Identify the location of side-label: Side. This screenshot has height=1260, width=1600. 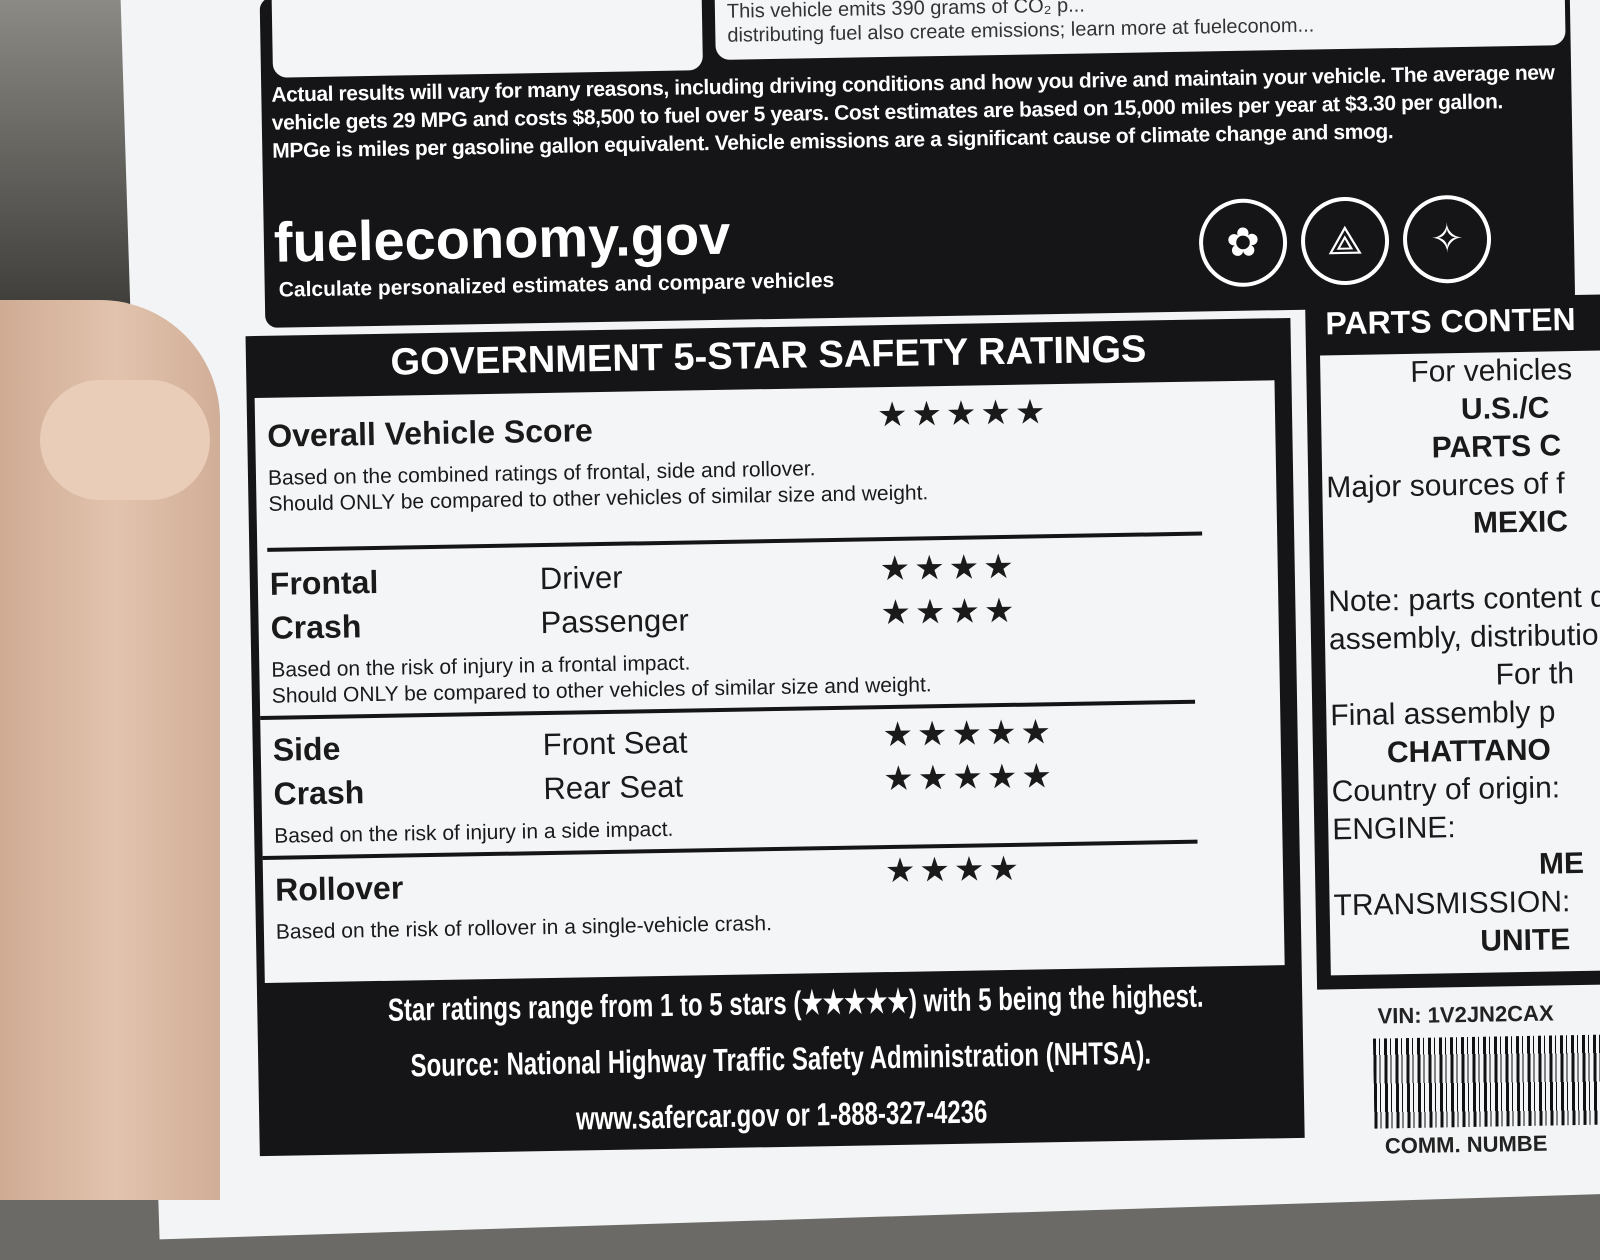
(306, 749).